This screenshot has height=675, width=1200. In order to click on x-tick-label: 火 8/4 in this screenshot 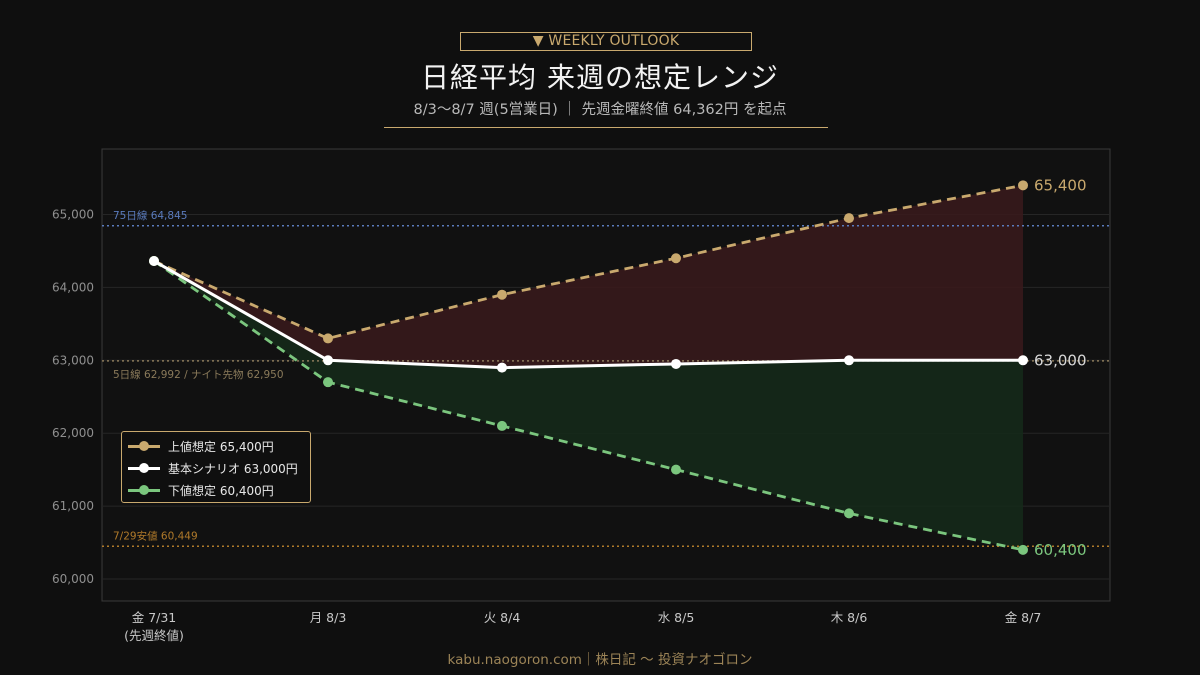, I will do `click(502, 617)`.